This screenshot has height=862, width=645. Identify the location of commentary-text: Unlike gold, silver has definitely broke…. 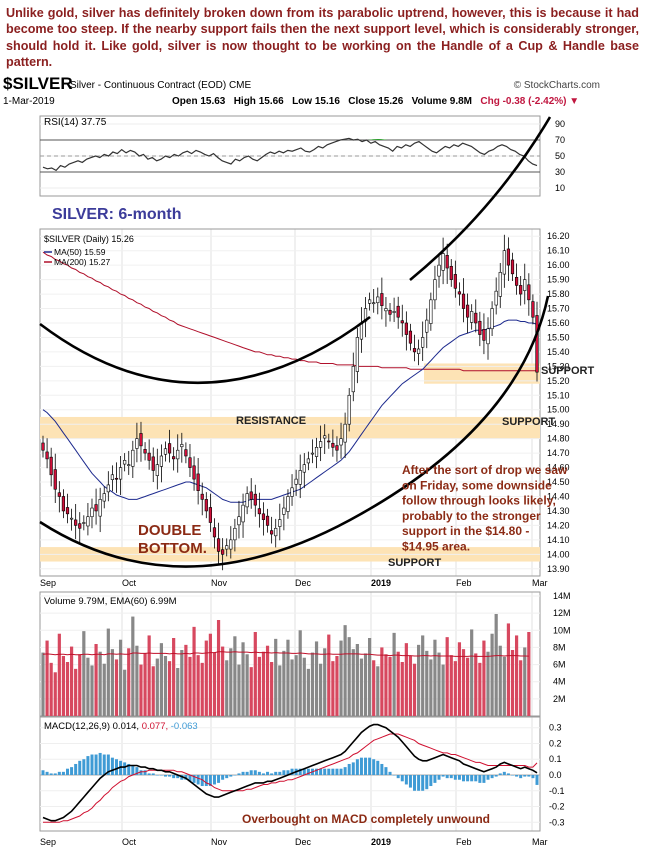
(322, 38).